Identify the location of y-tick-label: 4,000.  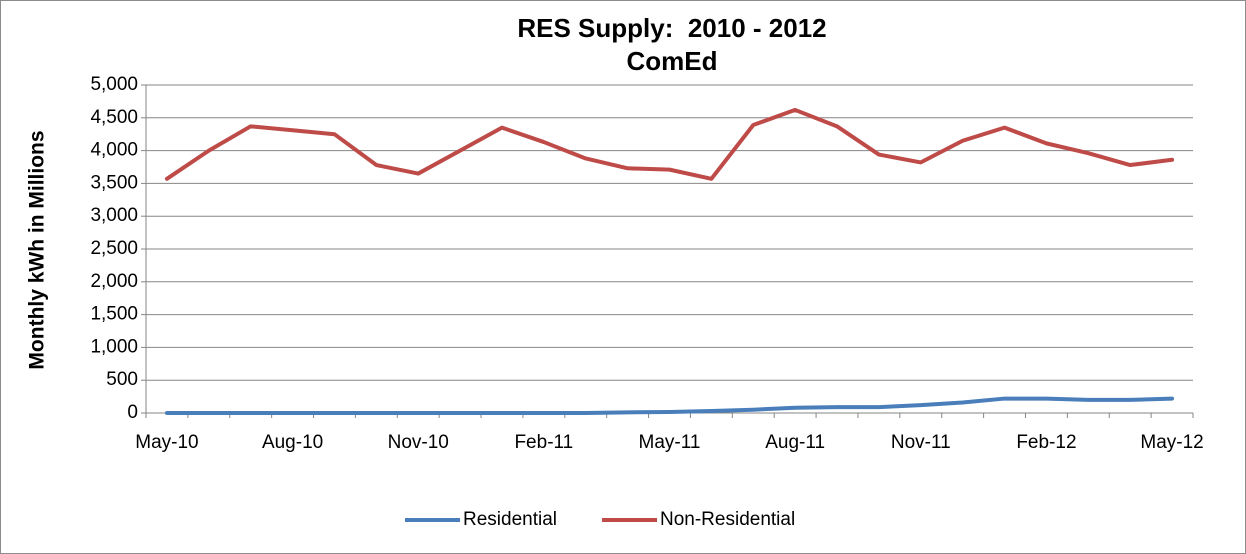
(114, 150).